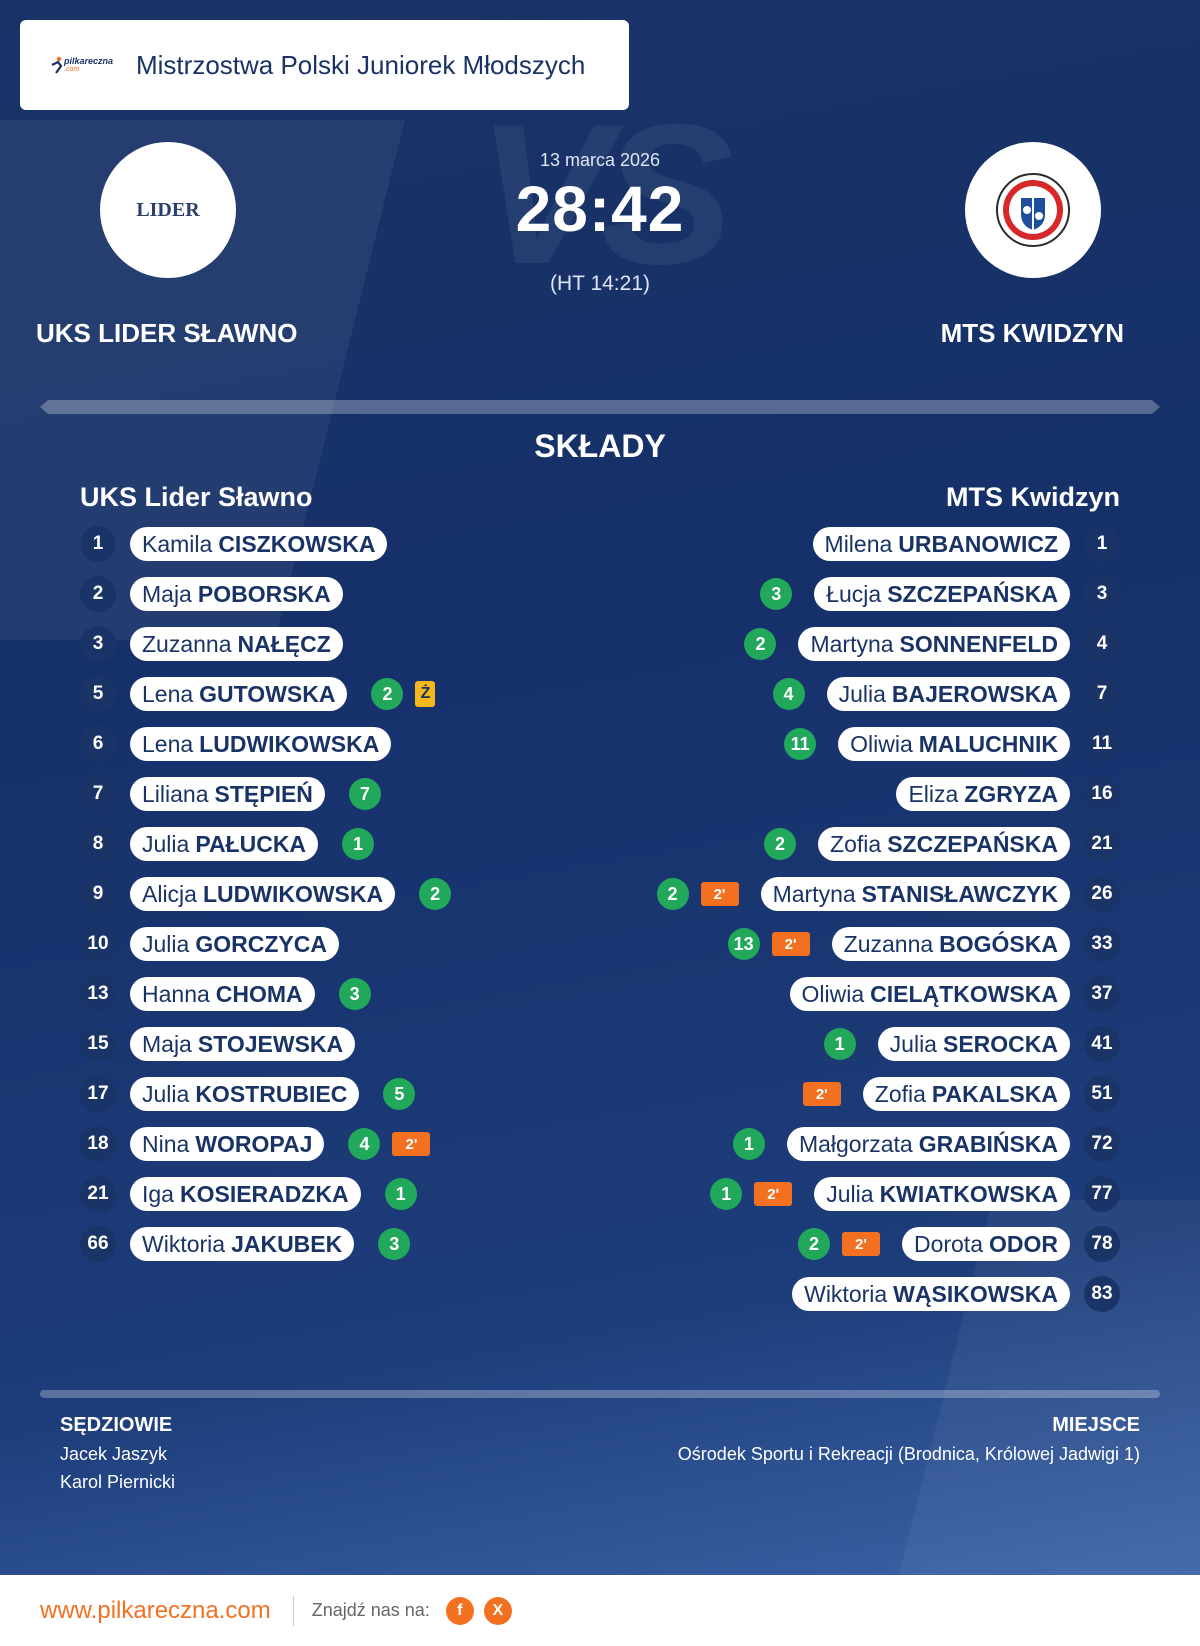 This screenshot has width=1200, height=1646. What do you see at coordinates (259, 544) in the screenshot?
I see `player-name: Kamila CISZKOWSKA` at bounding box center [259, 544].